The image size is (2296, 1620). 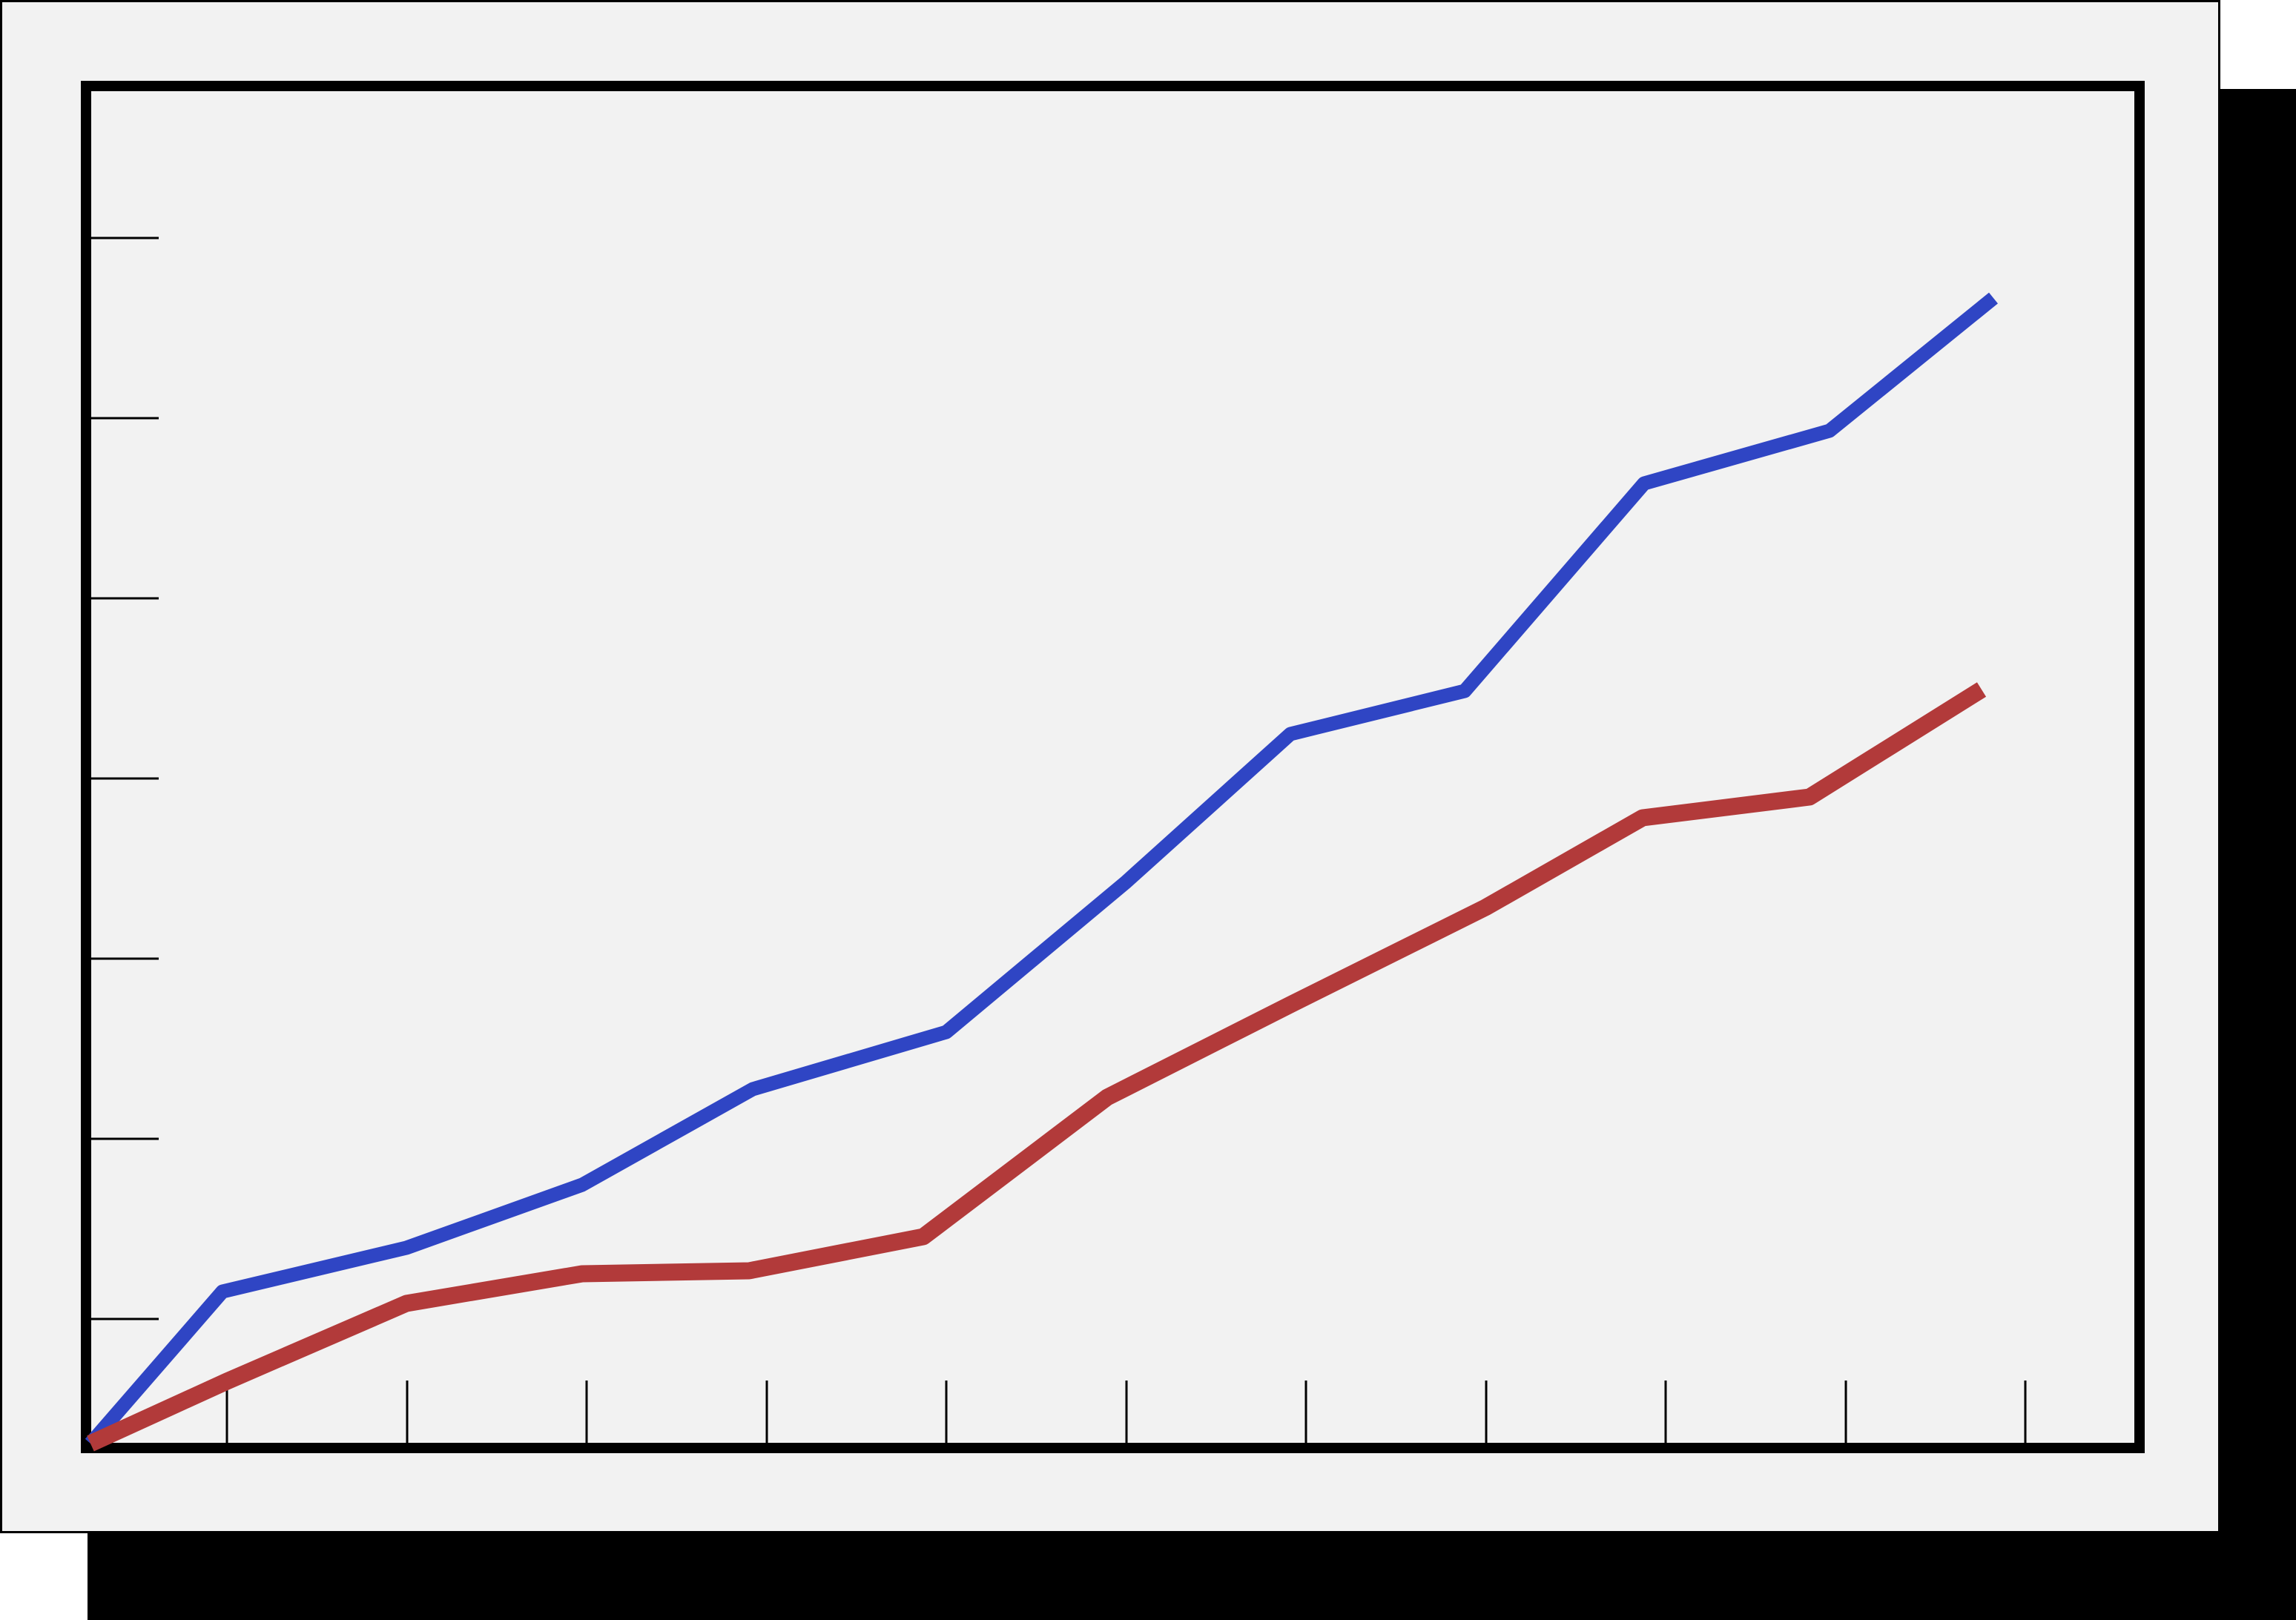 What do you see at coordinates (125, 779) in the screenshot?
I see `y-axis-ticks` at bounding box center [125, 779].